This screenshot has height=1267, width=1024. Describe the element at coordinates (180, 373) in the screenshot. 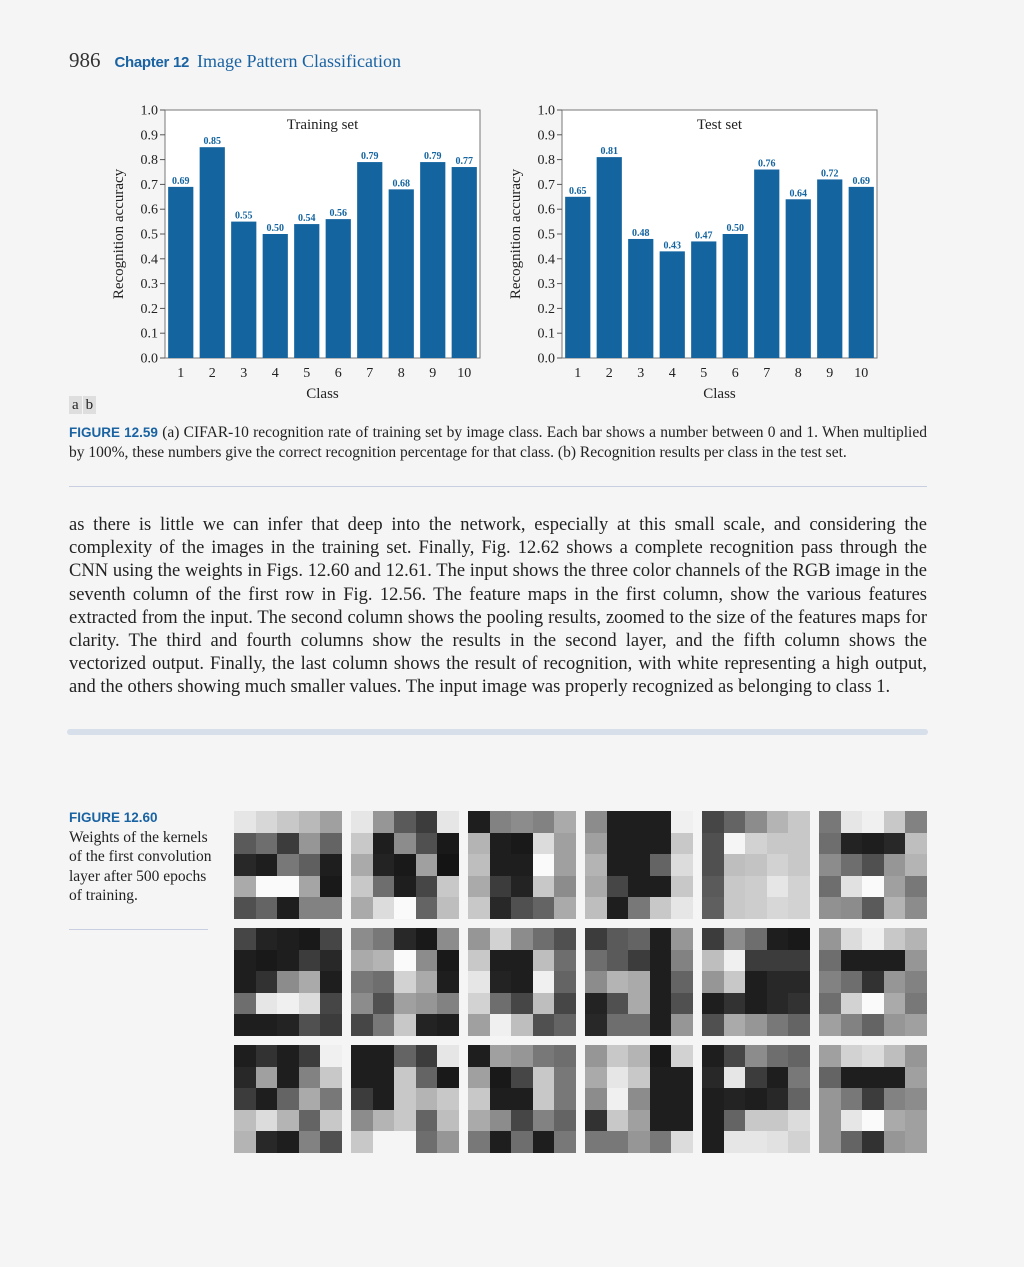

I see `chart-a-xtick-label: 1` at that location.